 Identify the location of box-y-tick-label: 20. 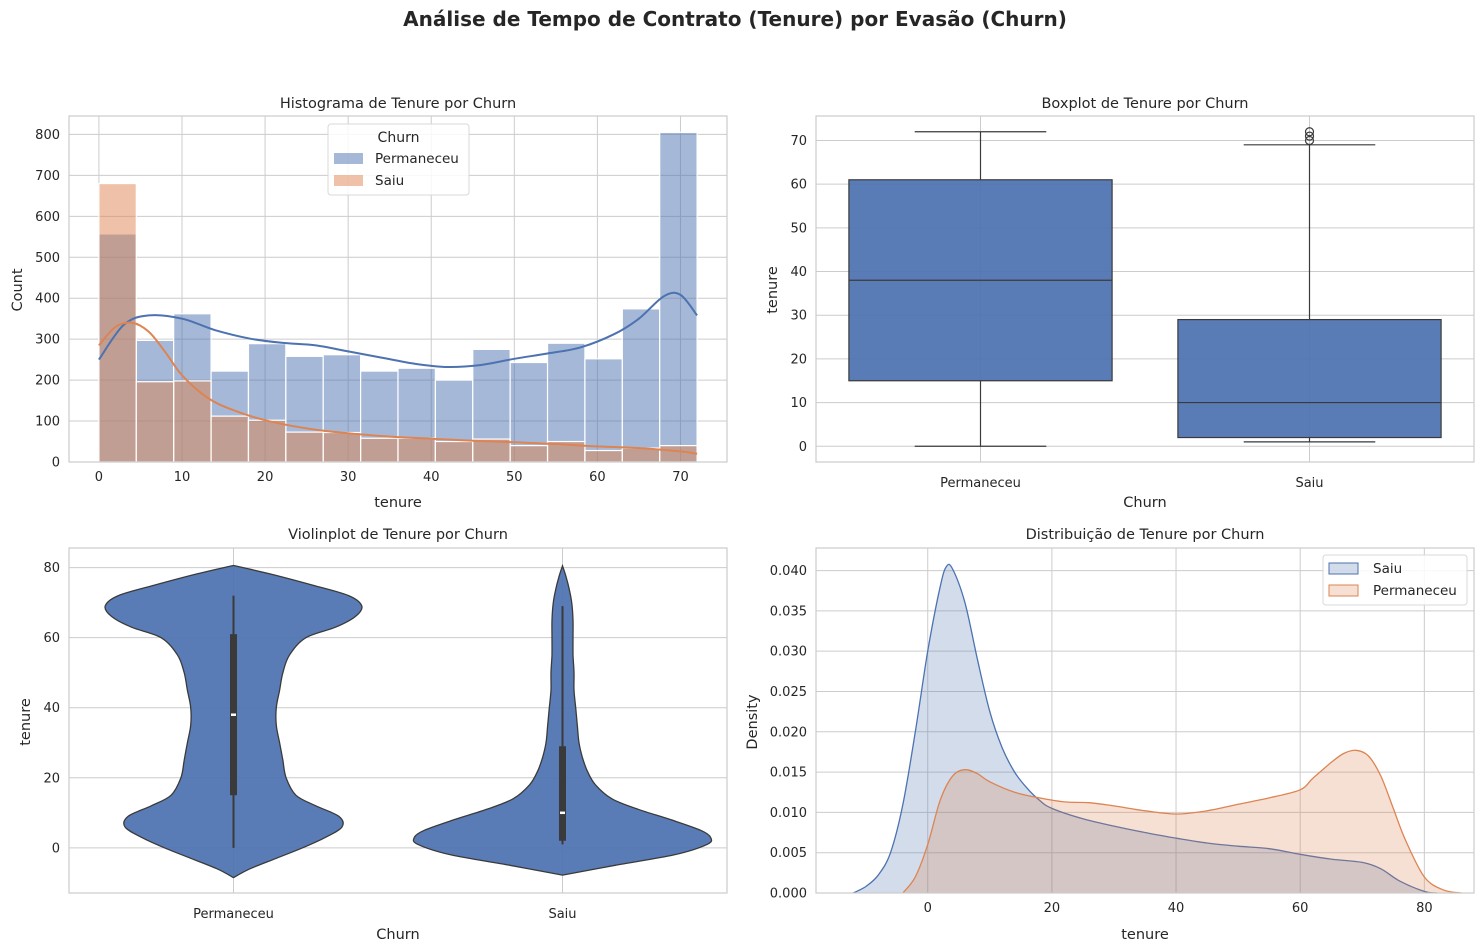
(798, 359).